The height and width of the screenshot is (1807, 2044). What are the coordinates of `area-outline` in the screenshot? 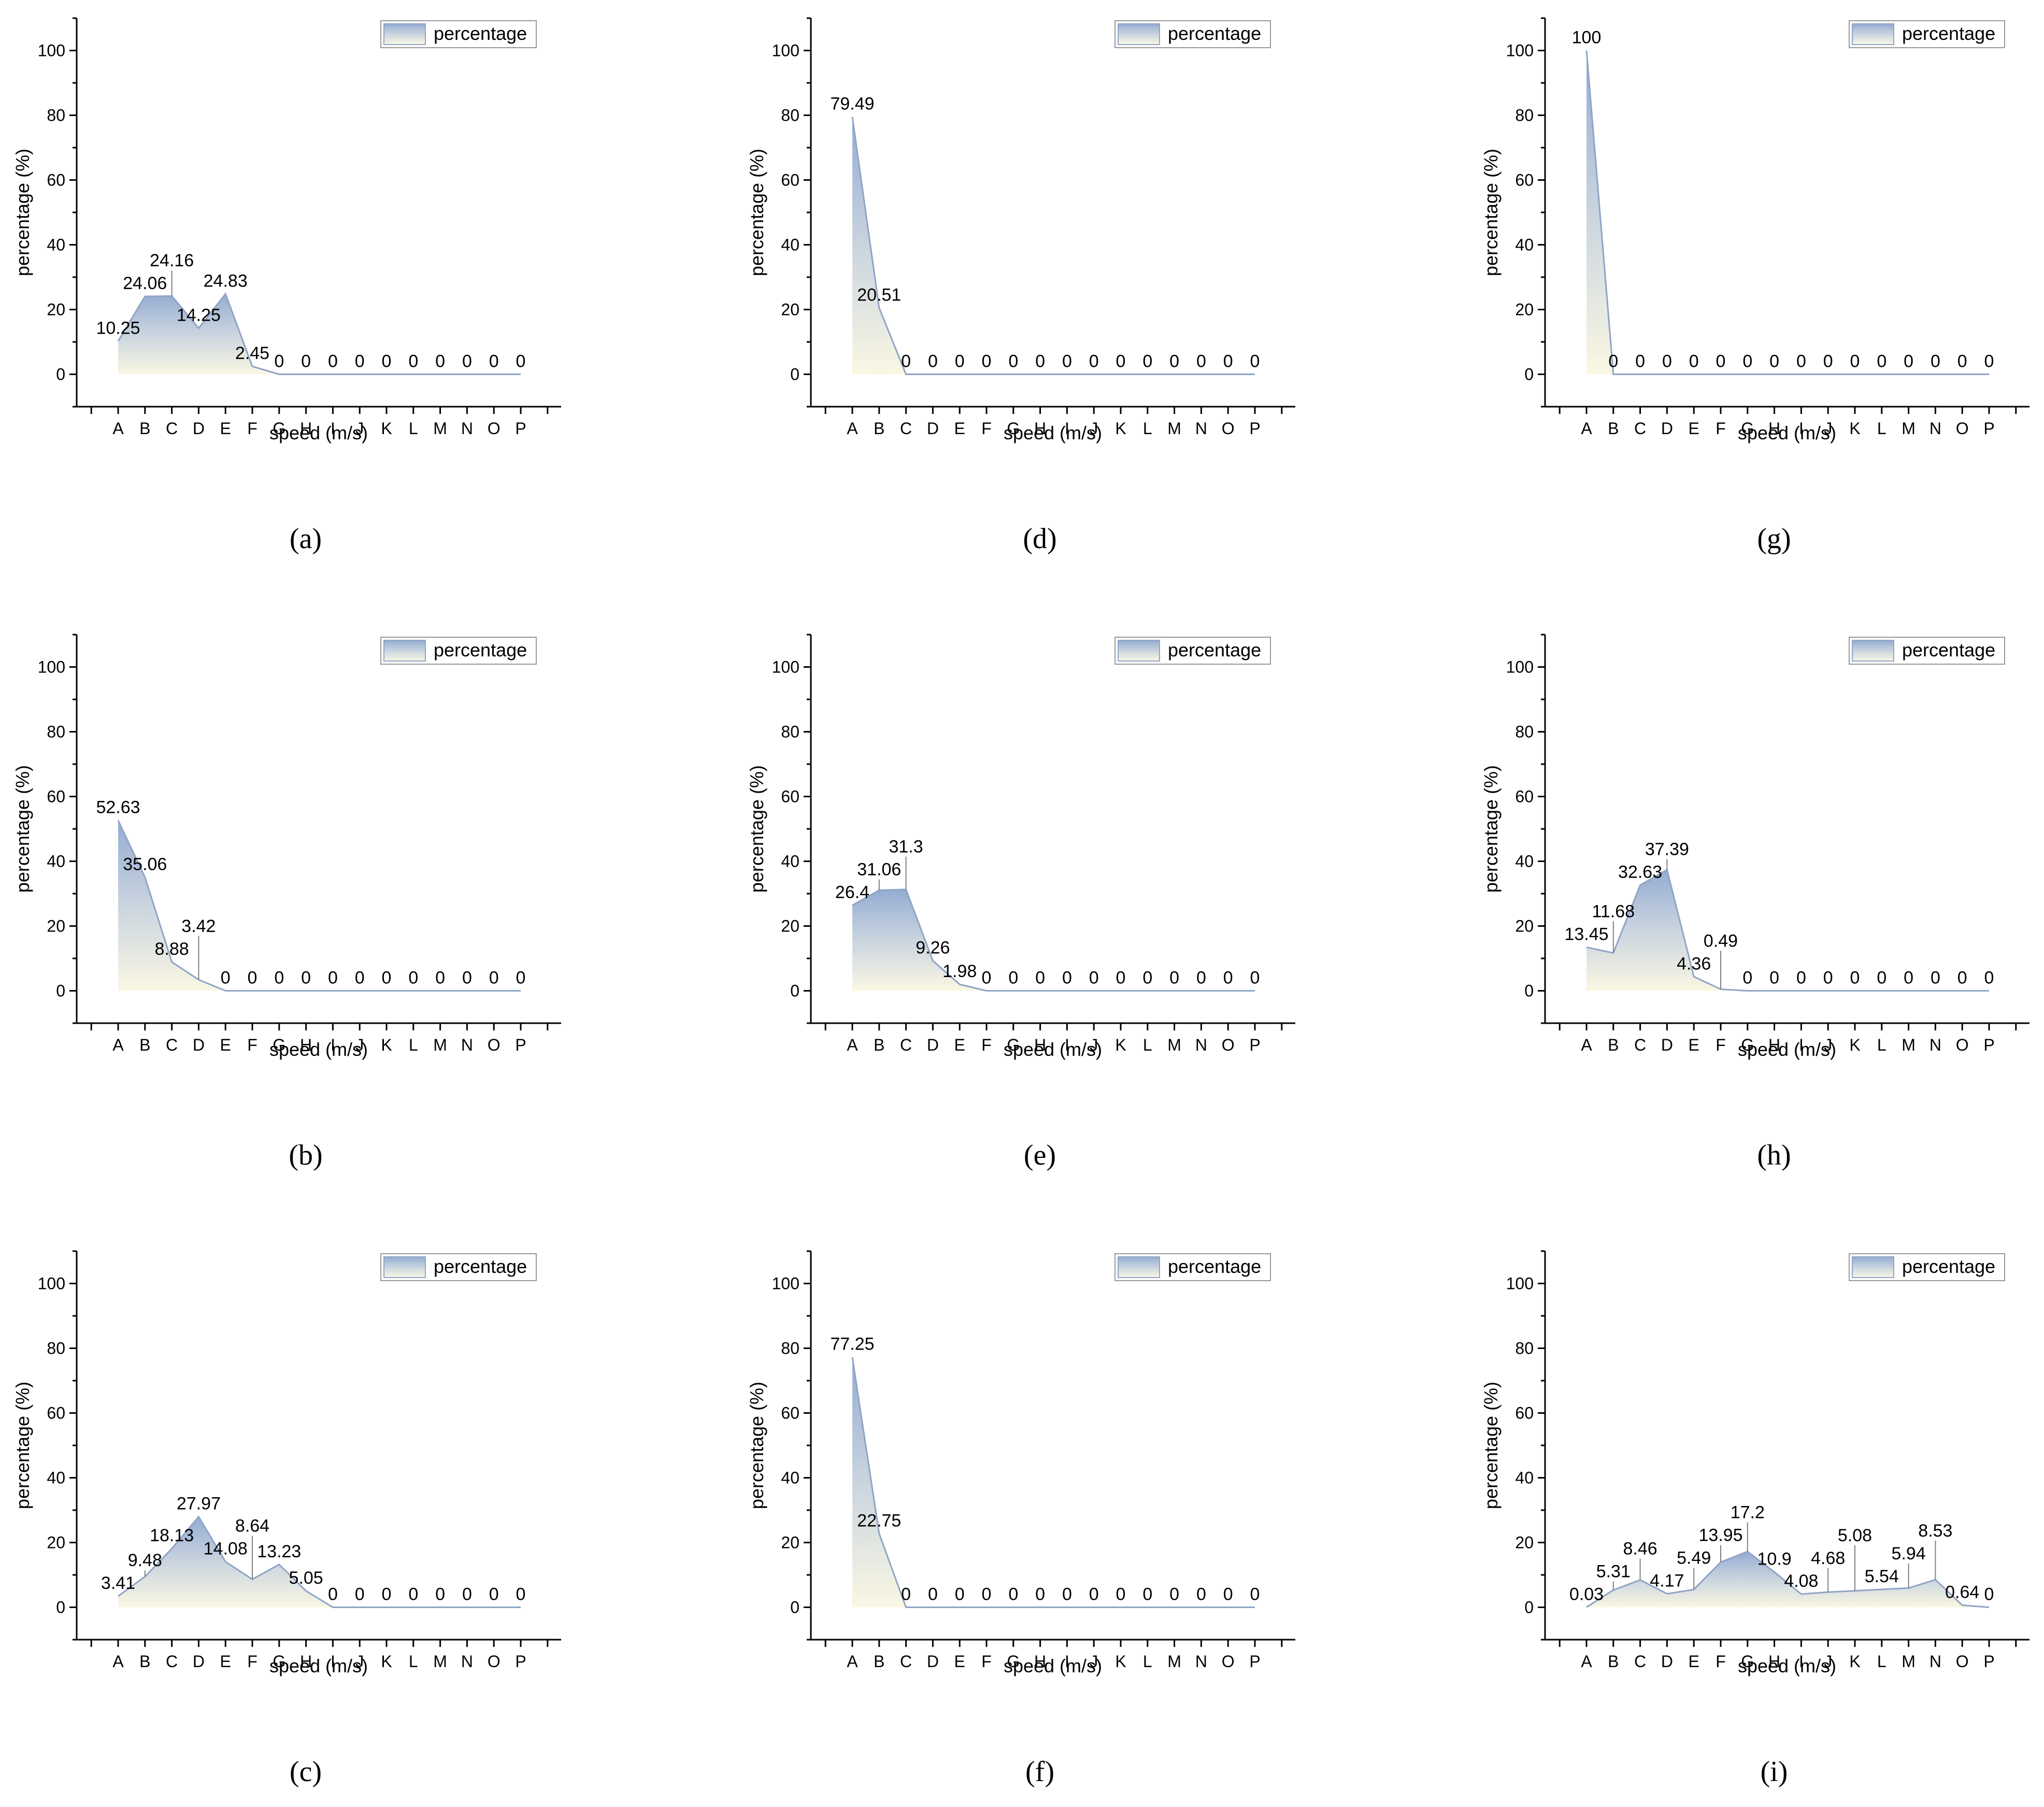 It's located at (1053, 1482).